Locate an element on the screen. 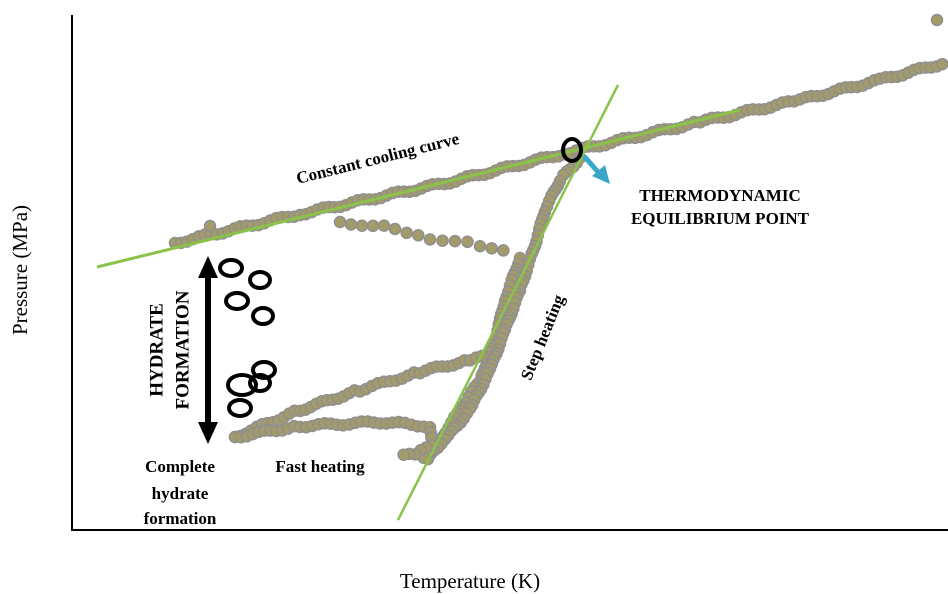  fast-heating-label: Fast heating is located at coordinates (320, 466).